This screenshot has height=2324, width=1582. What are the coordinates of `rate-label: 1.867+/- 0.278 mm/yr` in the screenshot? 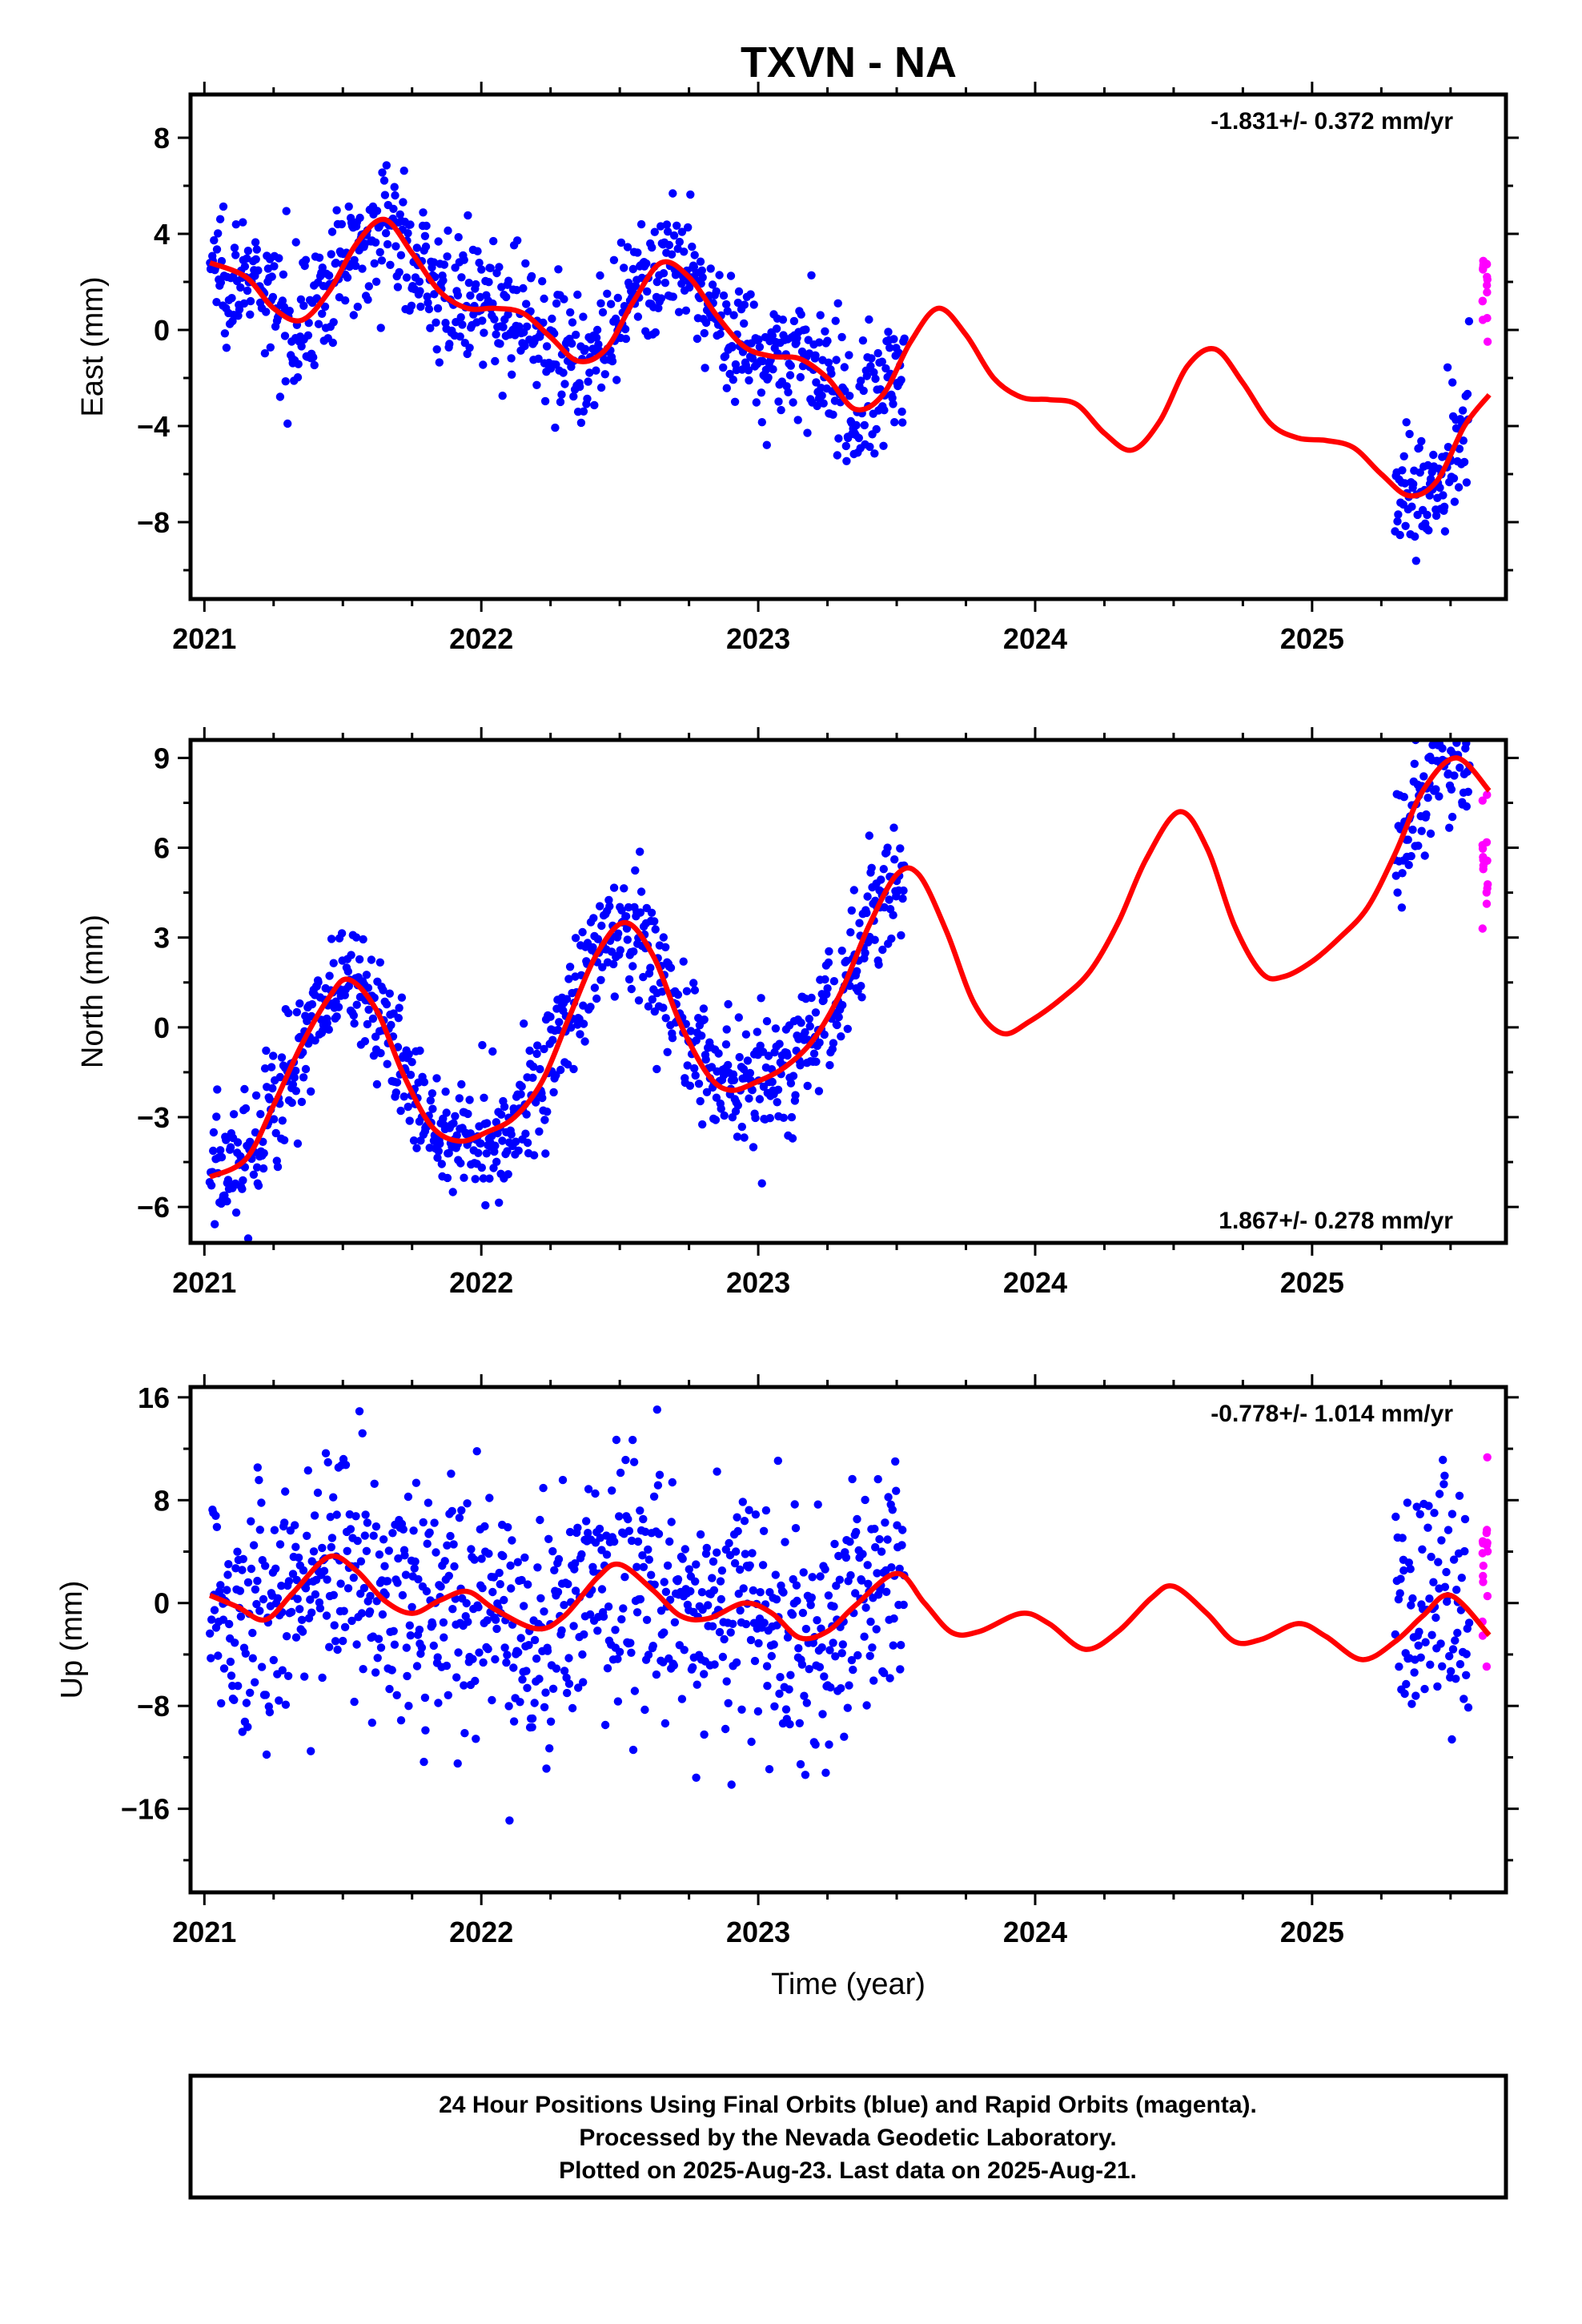 It's located at (1336, 1221).